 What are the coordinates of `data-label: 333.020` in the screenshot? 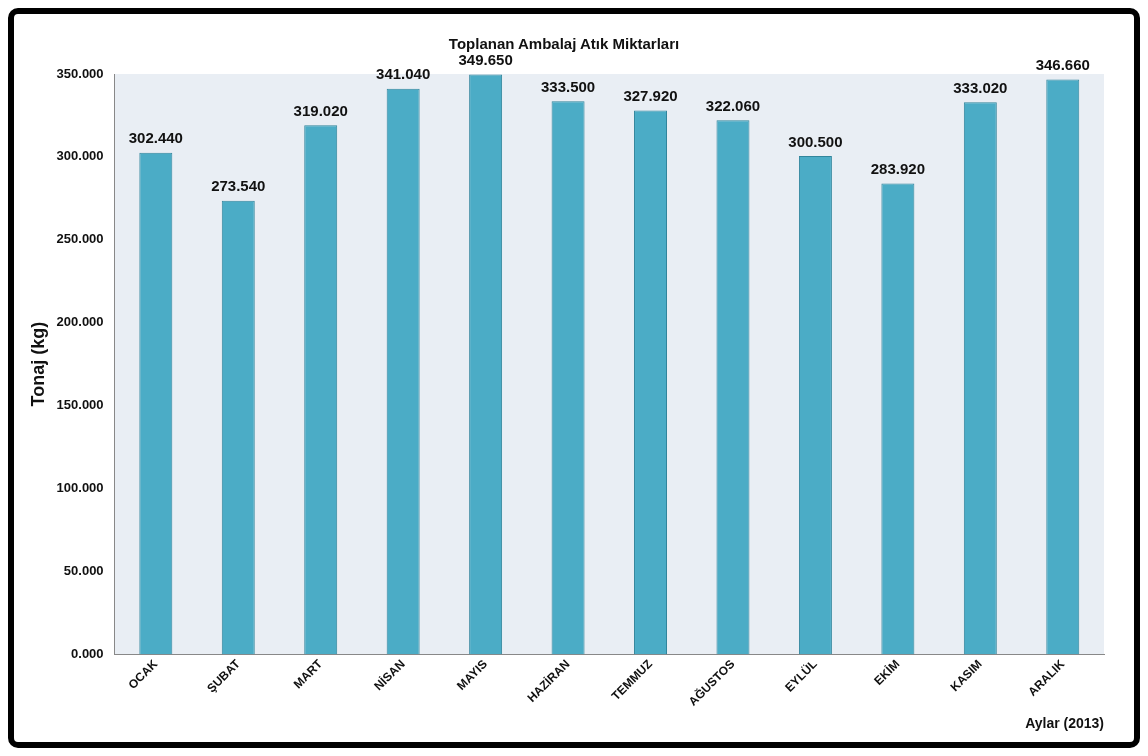 It's located at (980, 87).